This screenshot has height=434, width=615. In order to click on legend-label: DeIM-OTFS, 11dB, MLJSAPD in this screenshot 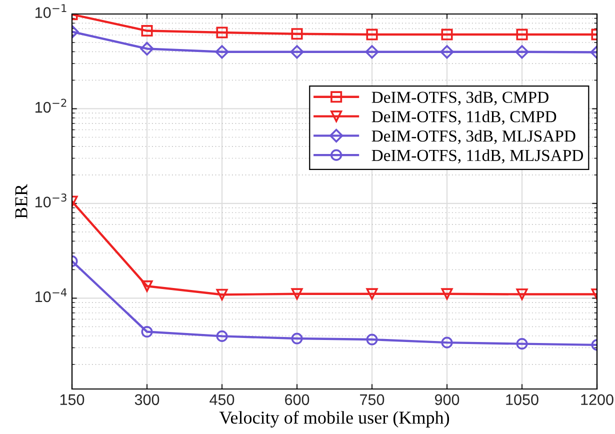, I will do `click(477, 156)`.